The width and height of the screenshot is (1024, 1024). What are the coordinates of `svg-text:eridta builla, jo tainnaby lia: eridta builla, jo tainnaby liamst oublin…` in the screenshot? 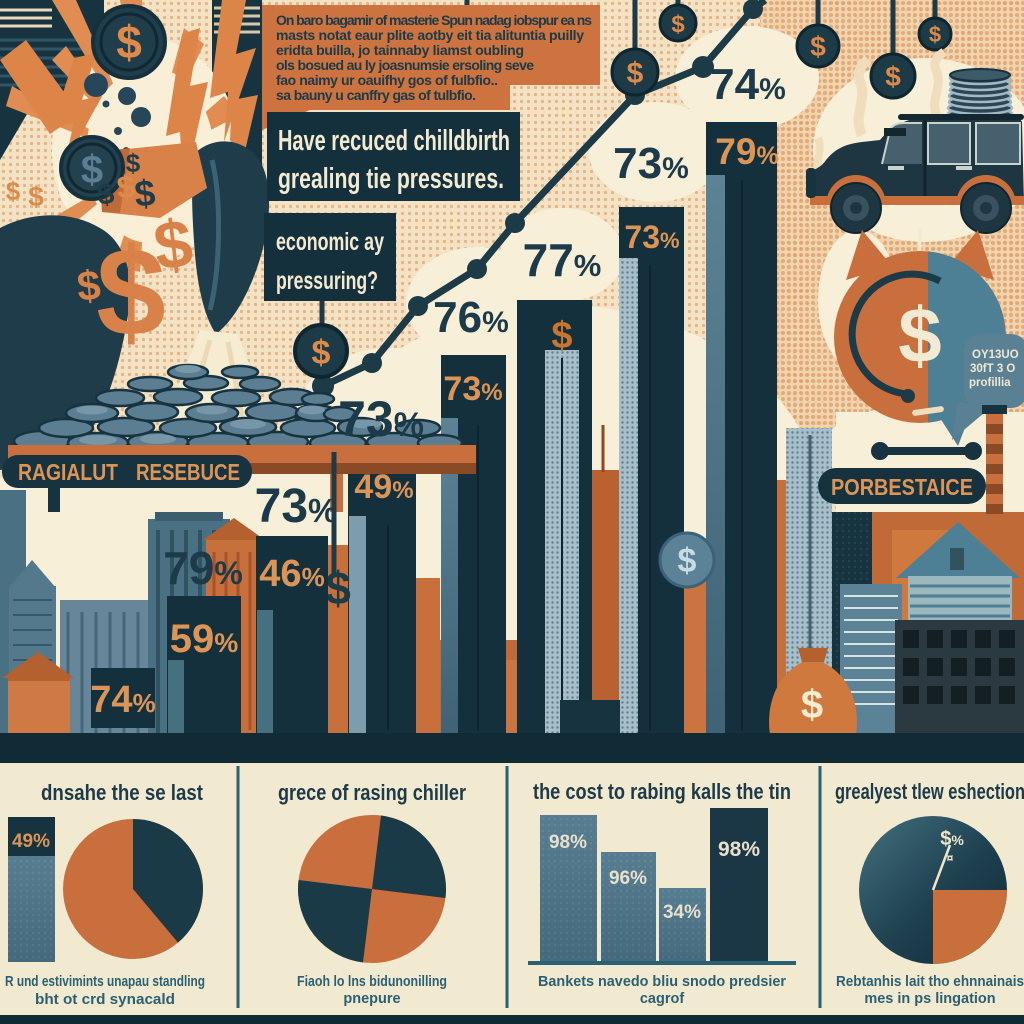 It's located at (400, 50).